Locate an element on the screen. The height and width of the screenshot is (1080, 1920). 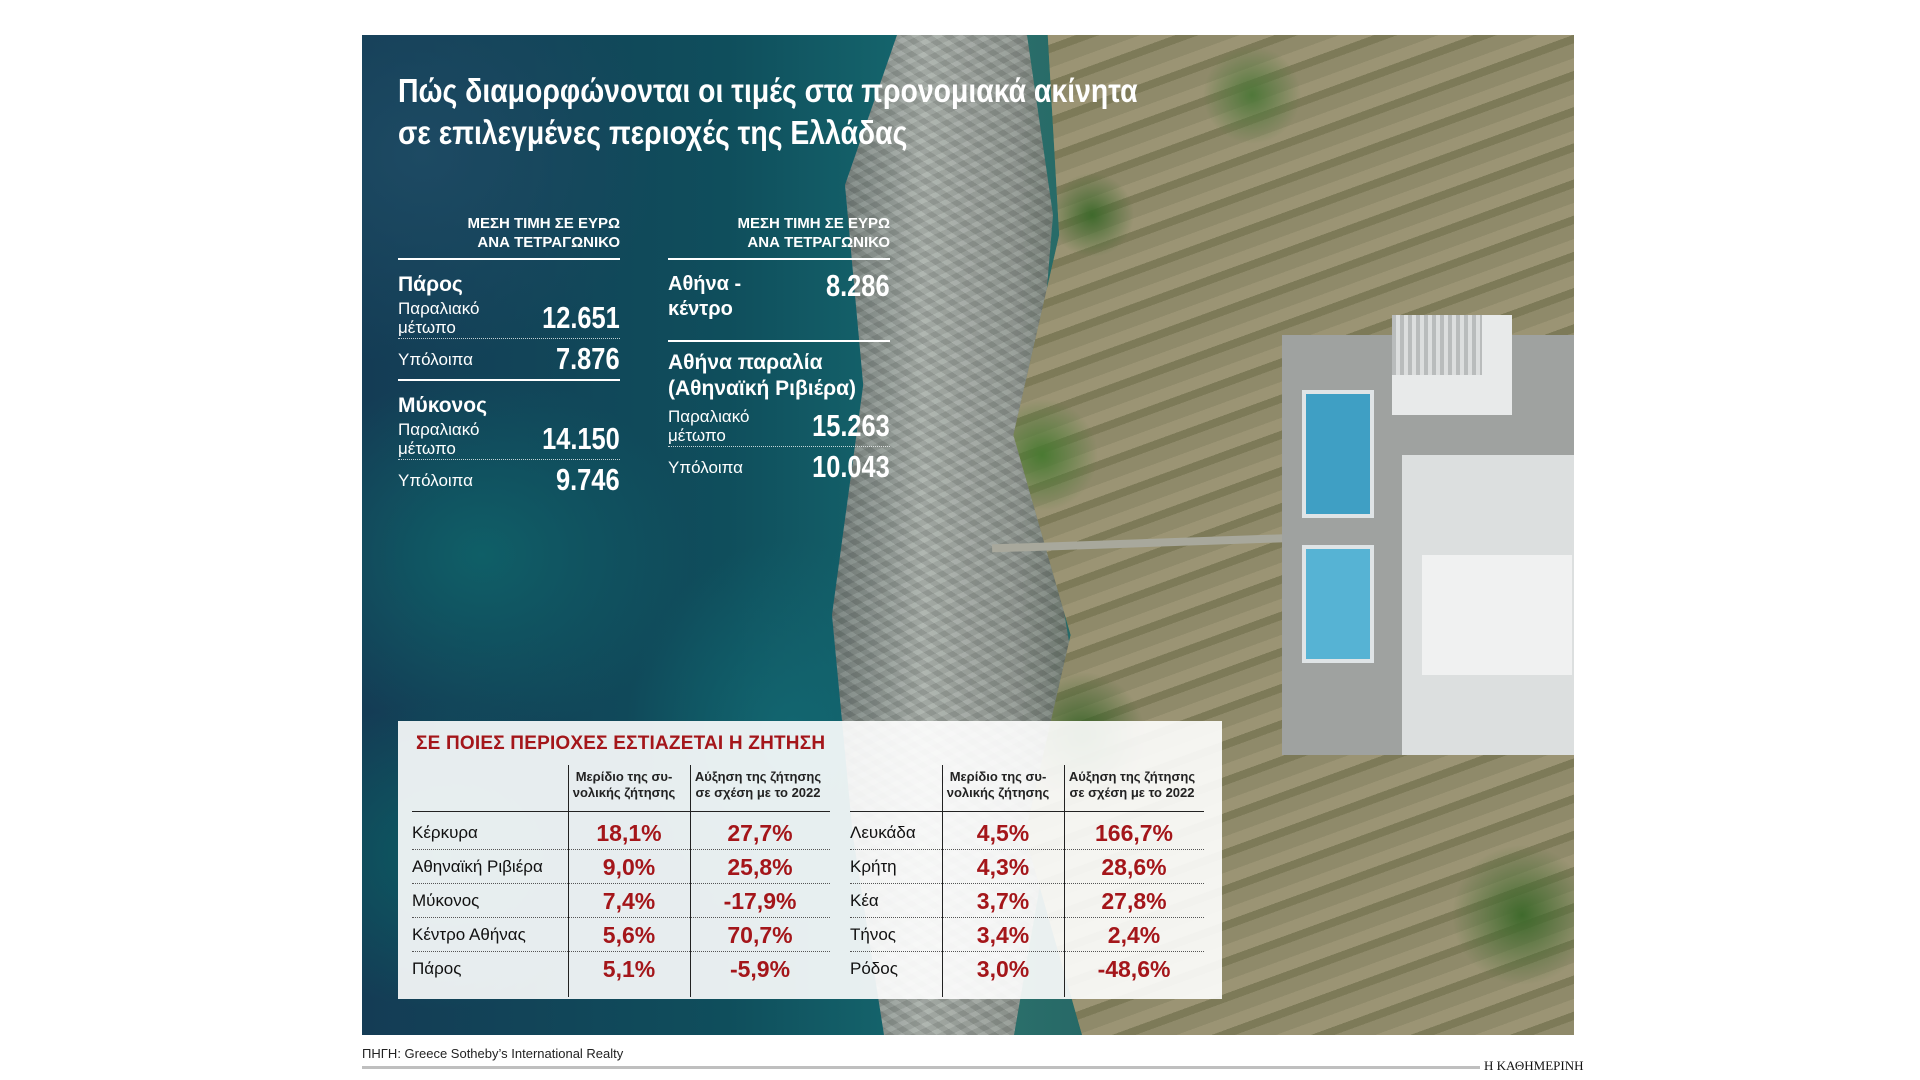
price-value: 8.286 is located at coordinates (858, 285).